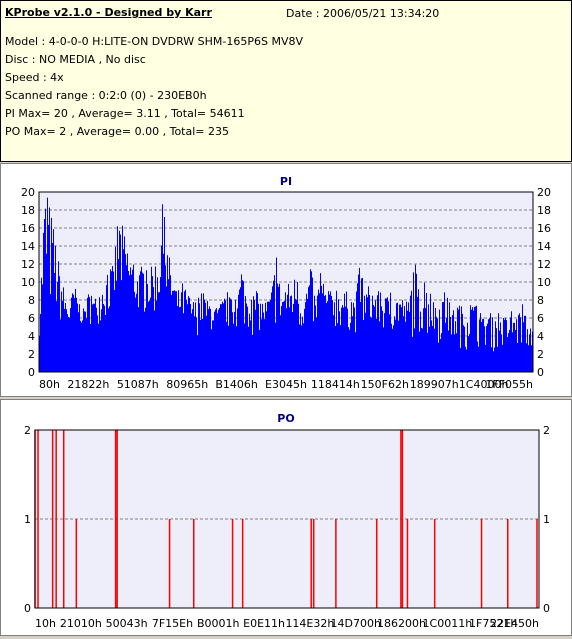 This screenshot has height=639, width=572. Describe the element at coordinates (335, 384) in the screenshot. I see `x-tick-label: 118414h` at that location.